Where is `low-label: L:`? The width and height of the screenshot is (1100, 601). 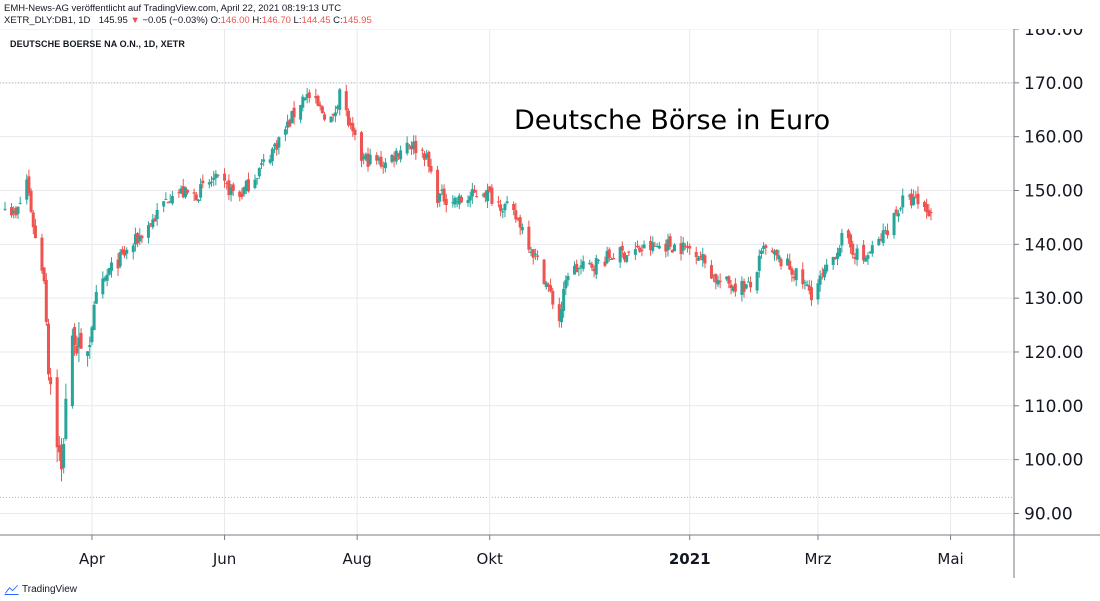 low-label: L: is located at coordinates (297, 20).